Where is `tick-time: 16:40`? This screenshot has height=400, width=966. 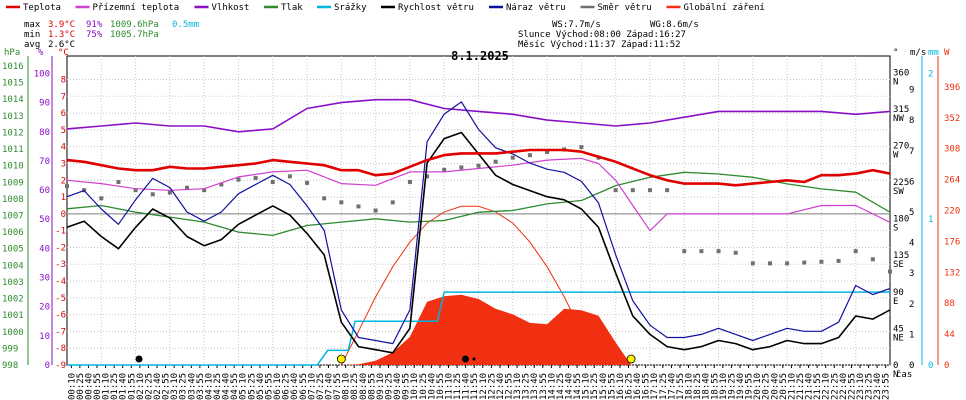 tick-time: 16:40 is located at coordinates (638, 386).